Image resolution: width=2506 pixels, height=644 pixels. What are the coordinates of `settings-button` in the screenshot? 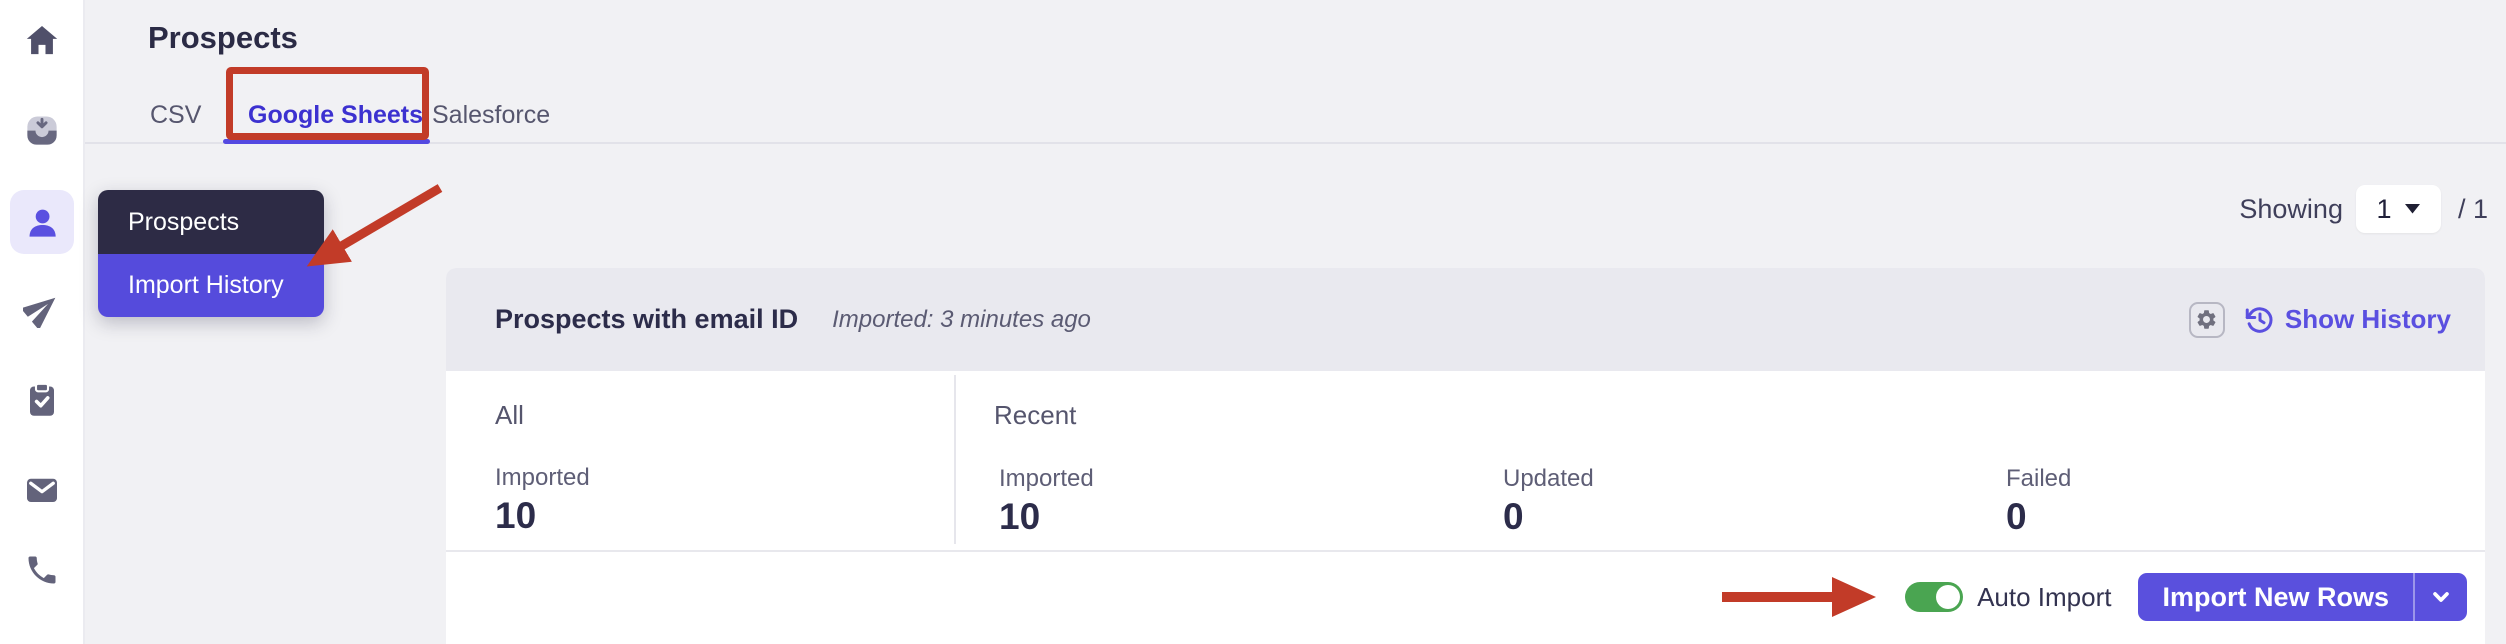 It's located at (2206, 319).